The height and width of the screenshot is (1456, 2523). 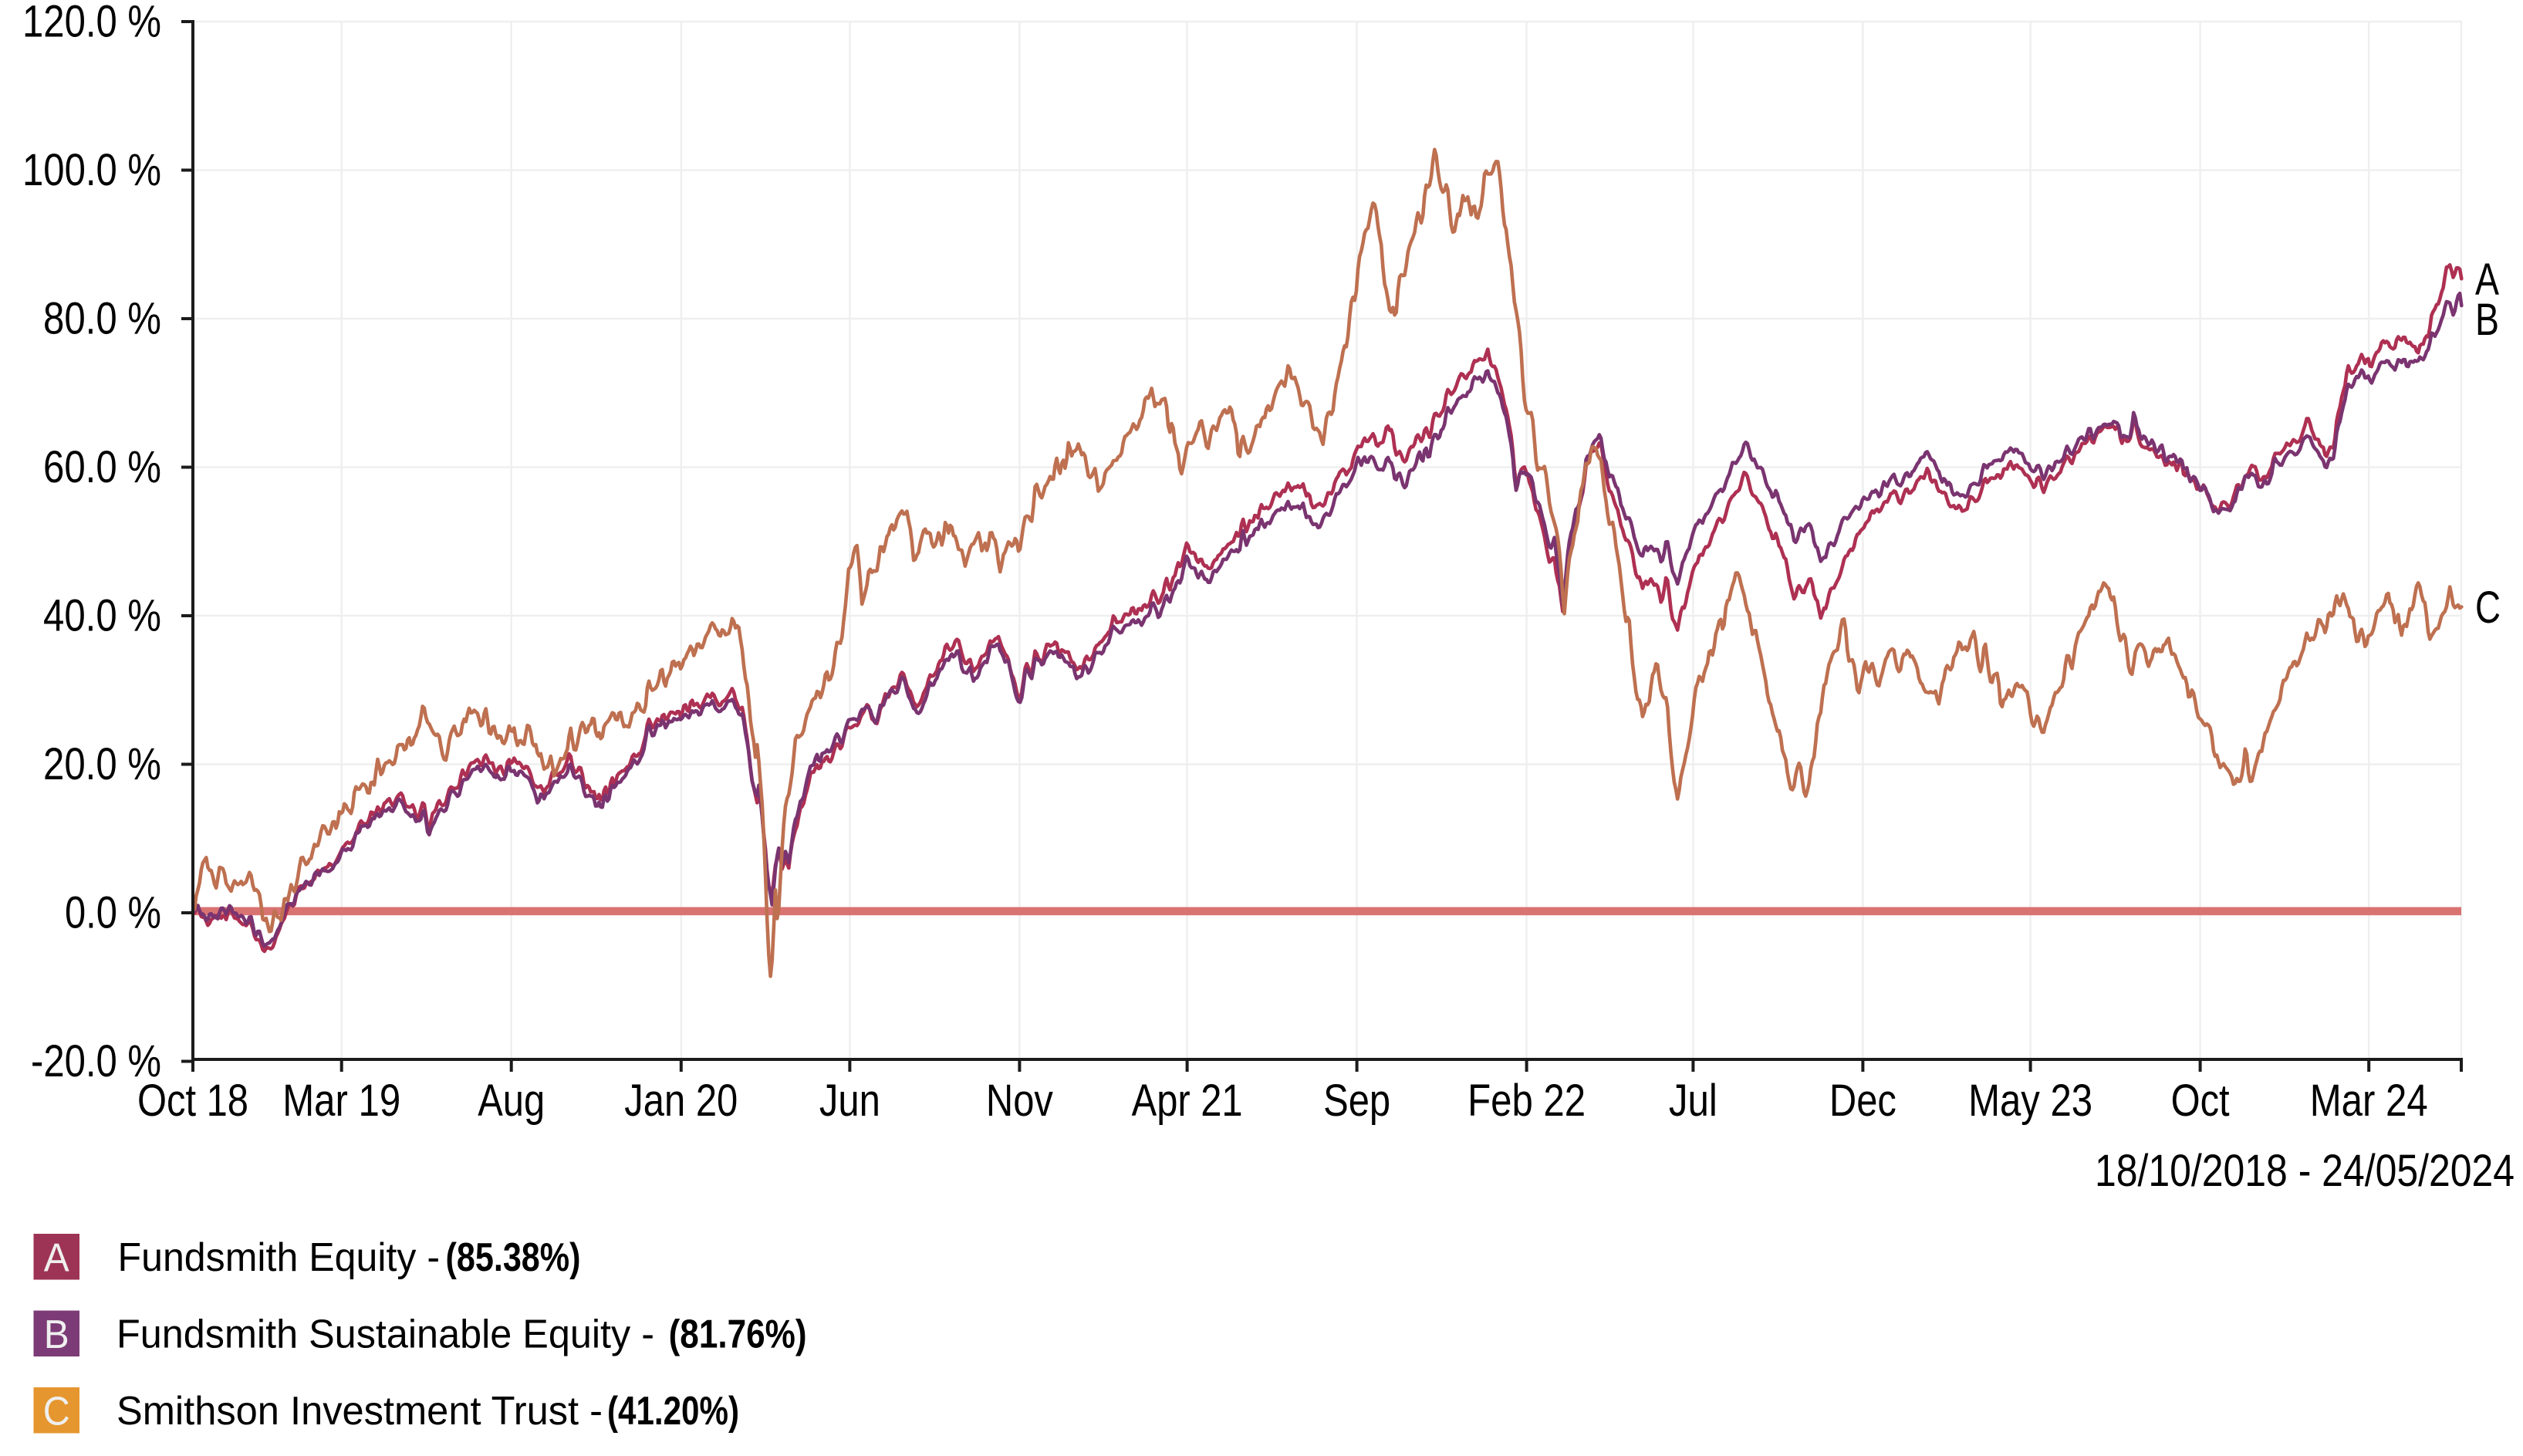 I want to click on svg-text: Nov, so click(x=1019, y=1101).